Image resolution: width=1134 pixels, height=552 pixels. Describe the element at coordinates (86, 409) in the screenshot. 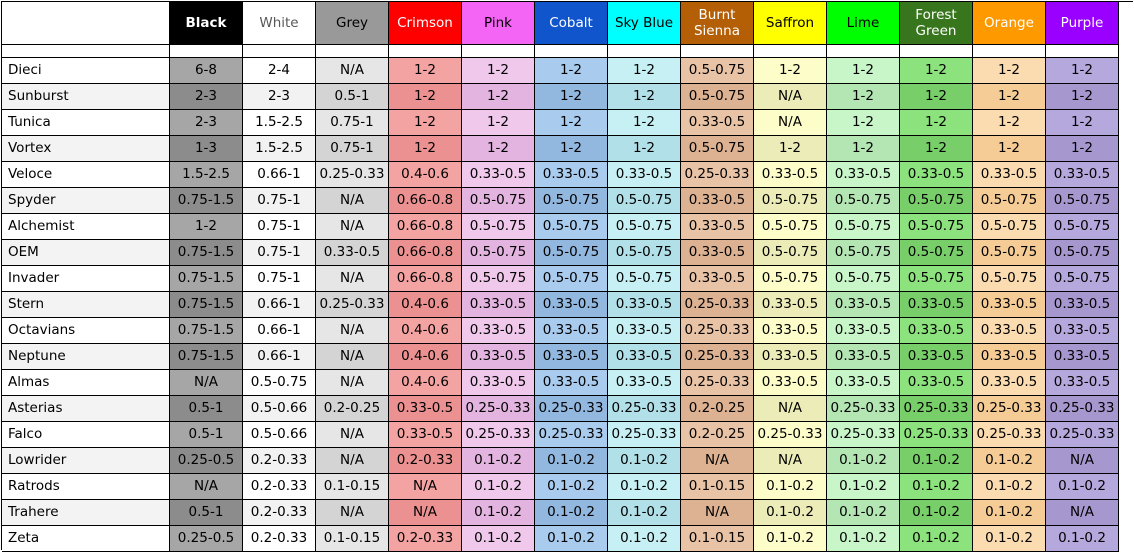

I see `row-label-asterias: Asterias` at that location.